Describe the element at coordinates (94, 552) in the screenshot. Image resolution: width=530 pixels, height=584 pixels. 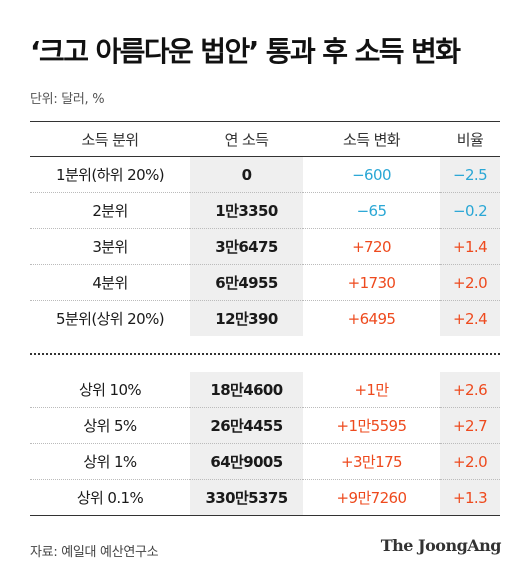
I see `source-note: 자료: 예일대 예산연구소` at that location.